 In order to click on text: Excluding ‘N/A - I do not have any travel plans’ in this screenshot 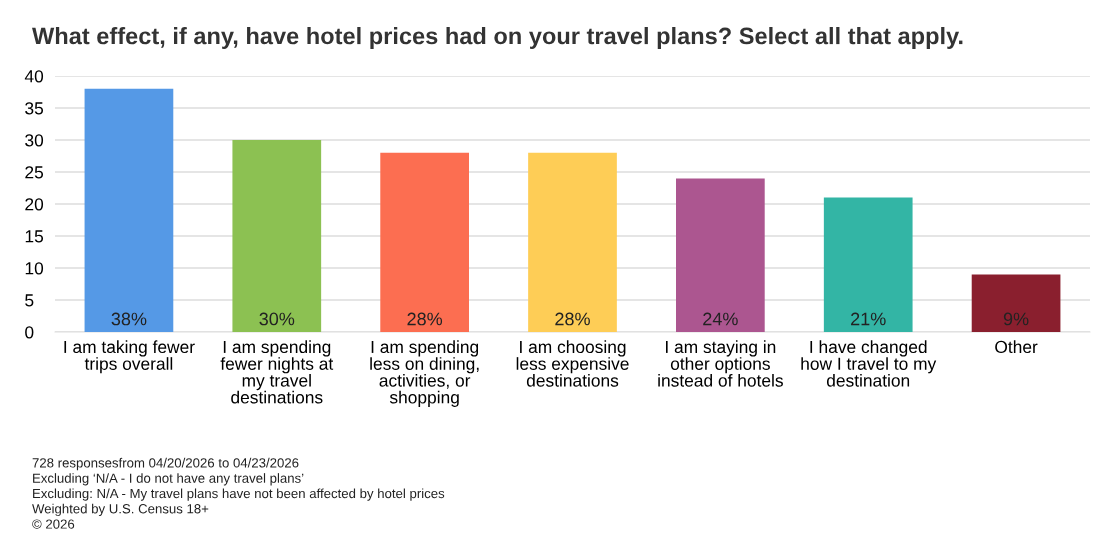, I will do `click(168, 479)`.